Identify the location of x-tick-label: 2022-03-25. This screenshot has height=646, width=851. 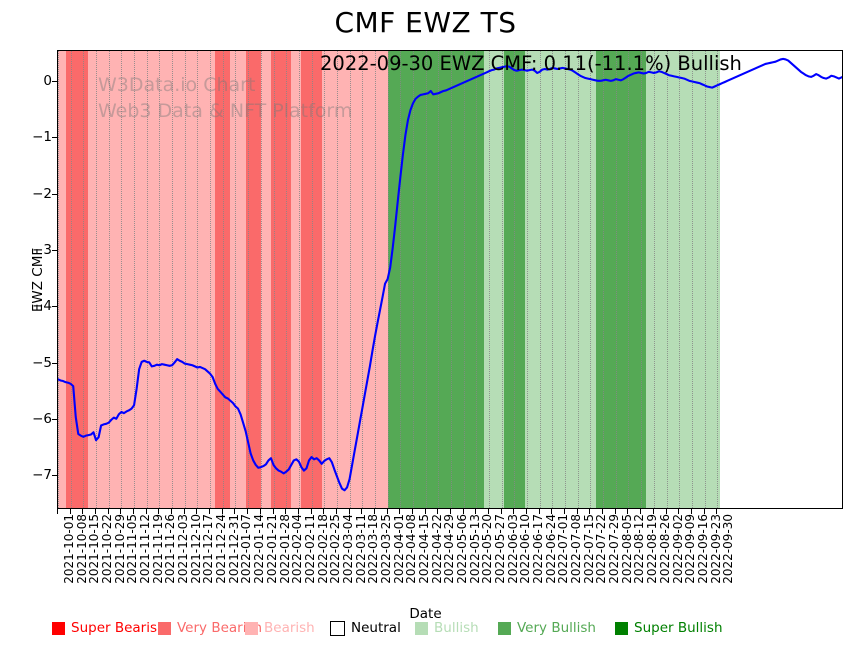
(385, 549).